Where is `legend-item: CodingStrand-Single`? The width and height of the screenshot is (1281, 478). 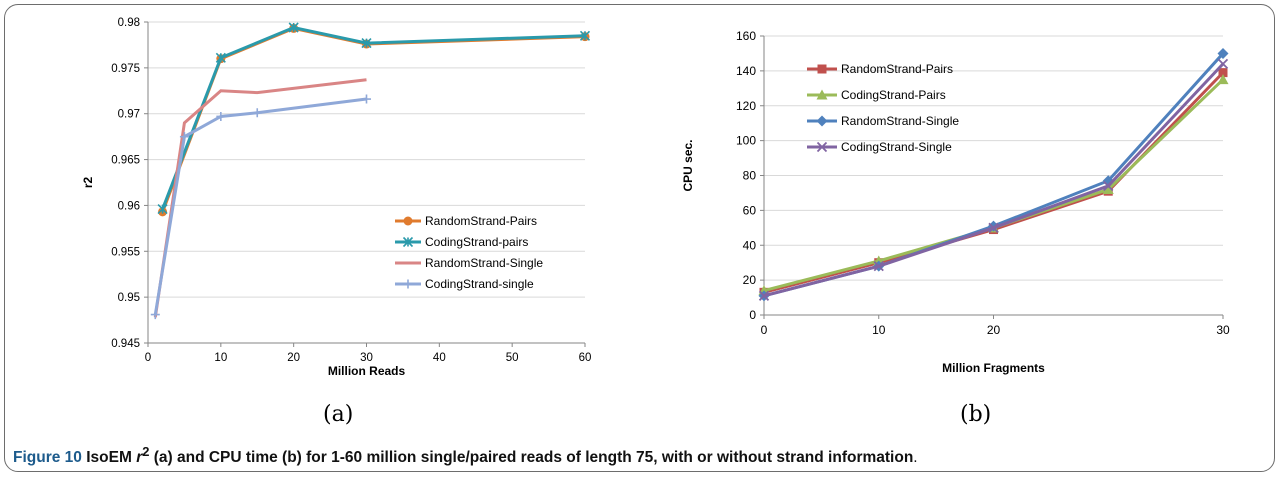 legend-item: CodingStrand-Single is located at coordinates (879, 147).